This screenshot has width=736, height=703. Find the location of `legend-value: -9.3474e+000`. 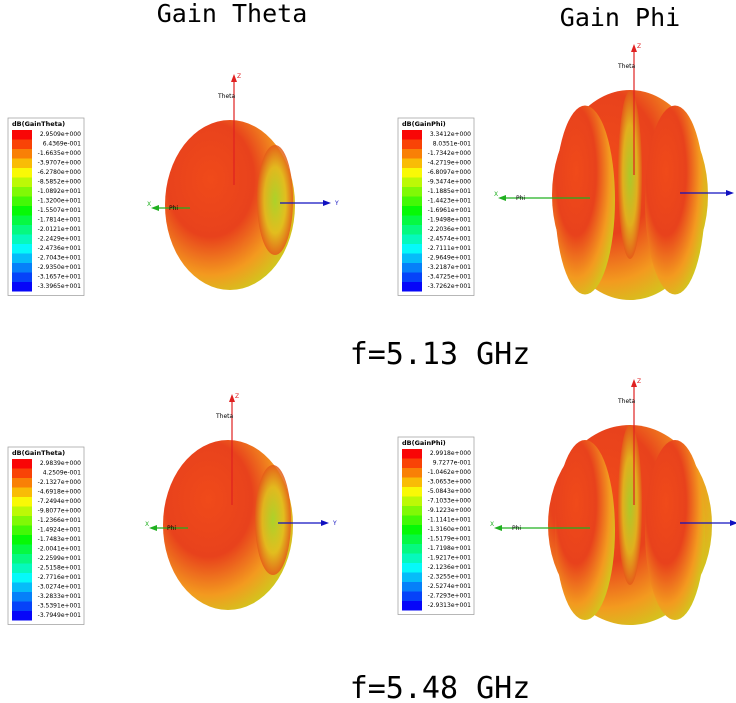

legend-value: -9.3474e+000 is located at coordinates (450, 182).